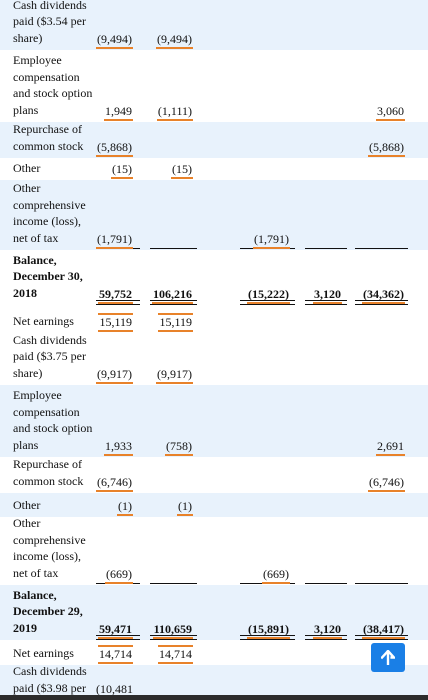 The width and height of the screenshot is (428, 700). Describe the element at coordinates (214, 319) in the screenshot. I see `table-row: Net earnings 15,119 15,119` at that location.